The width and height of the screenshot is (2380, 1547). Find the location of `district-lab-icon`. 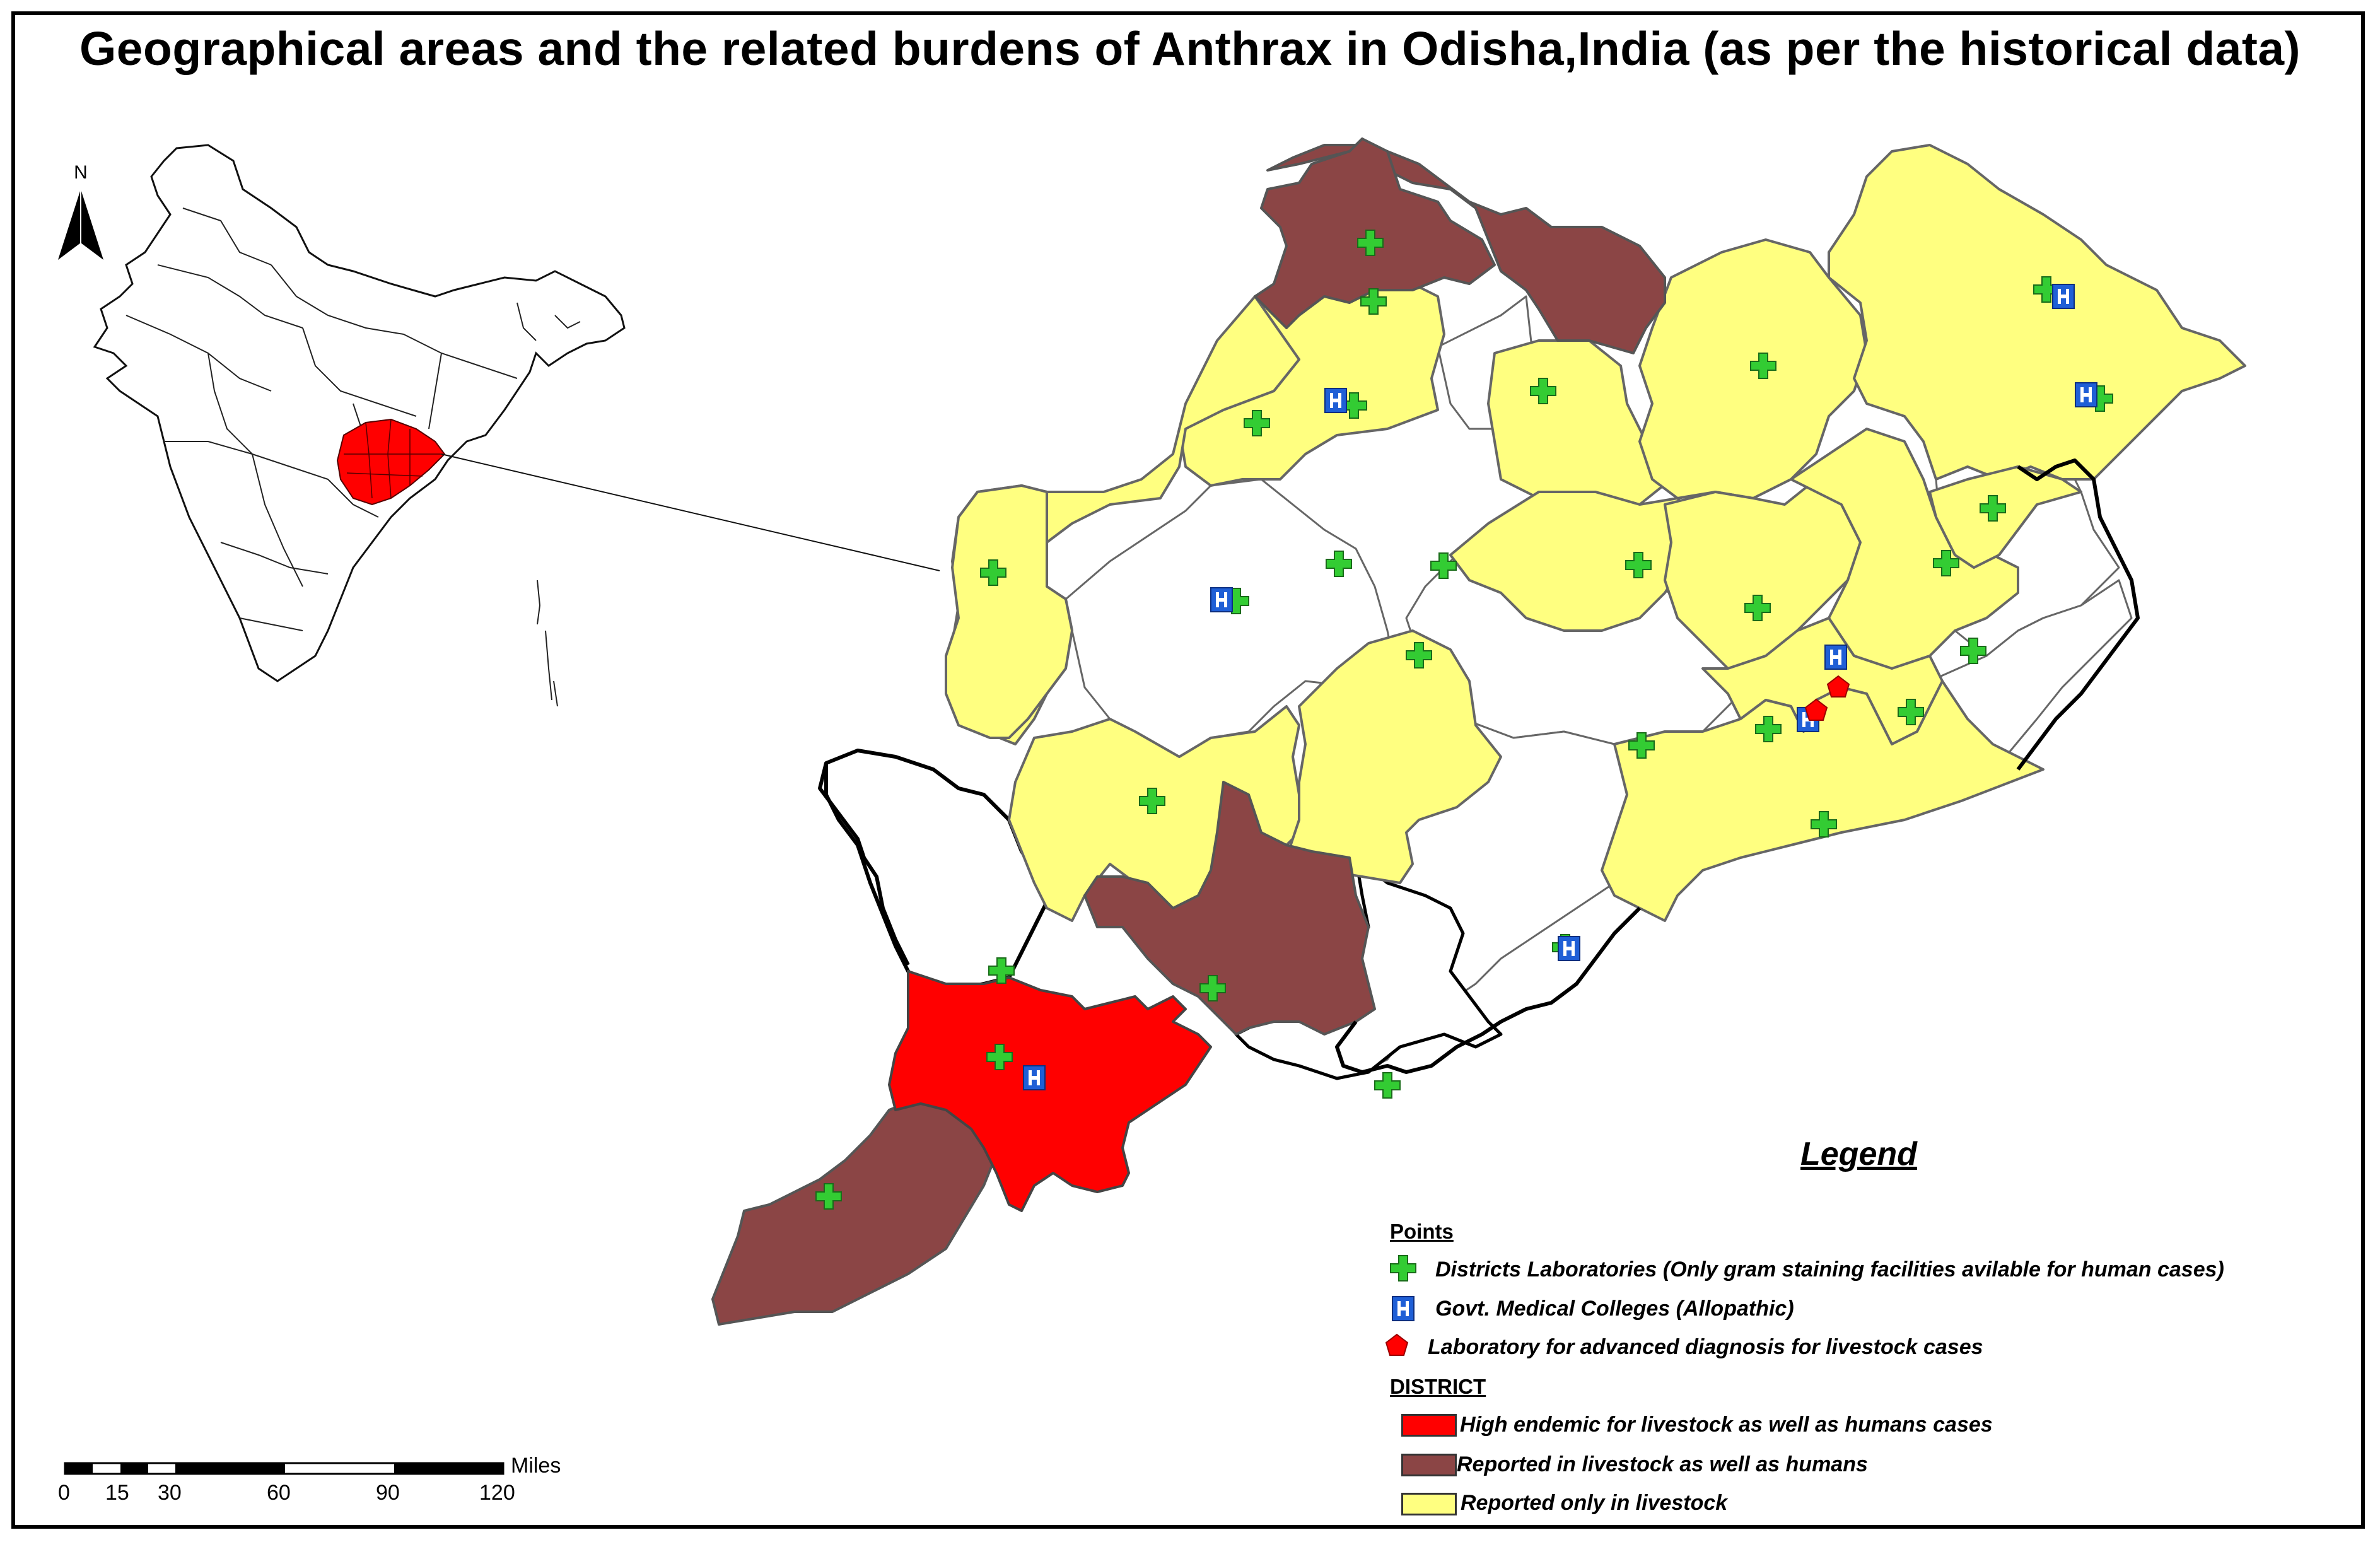

district-lab-icon is located at coordinates (1387, 1085).